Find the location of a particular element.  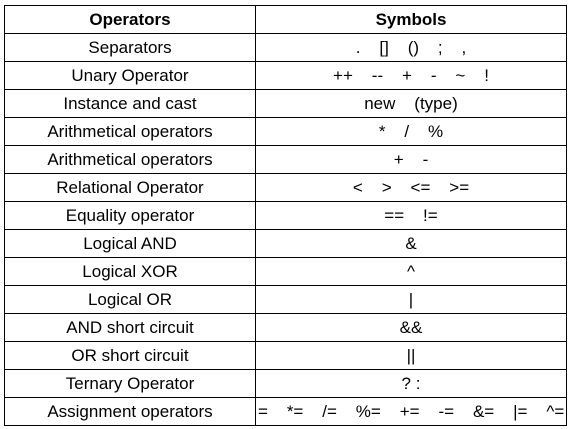

table-row: Logical OR | is located at coordinates (285, 299).